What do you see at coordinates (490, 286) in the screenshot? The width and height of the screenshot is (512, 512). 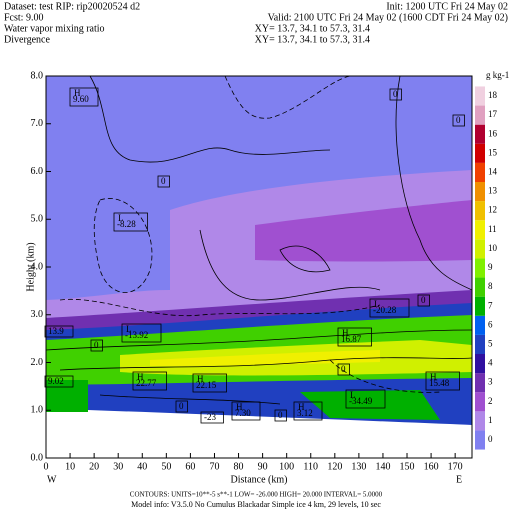 I see `colorbar-label: 8` at bounding box center [490, 286].